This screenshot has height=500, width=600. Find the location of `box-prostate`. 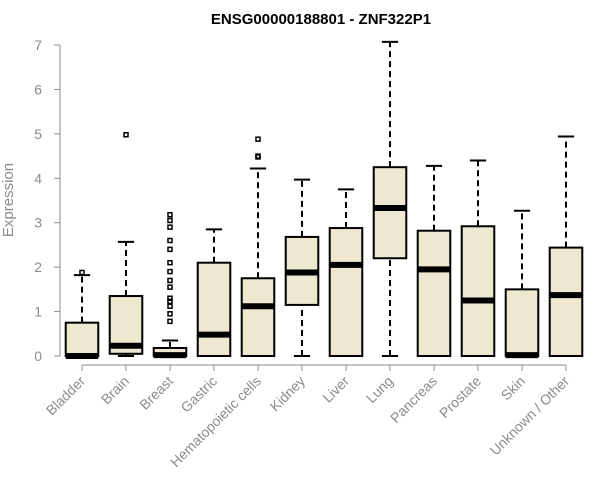

box-prostate is located at coordinates (478, 258).